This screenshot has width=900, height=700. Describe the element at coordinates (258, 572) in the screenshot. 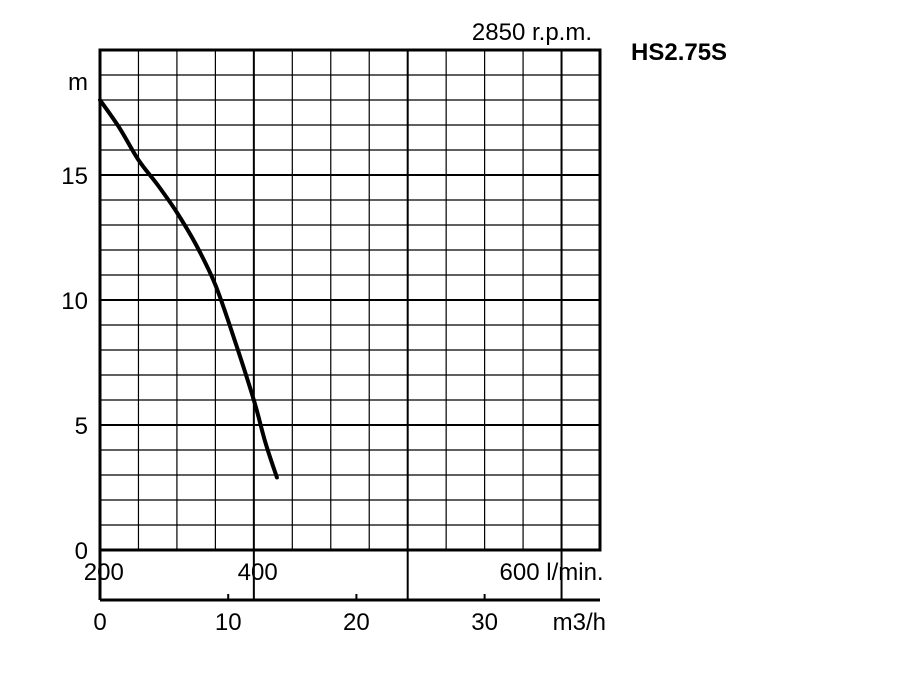

I see `x-tick-label-lmin: 400` at that location.